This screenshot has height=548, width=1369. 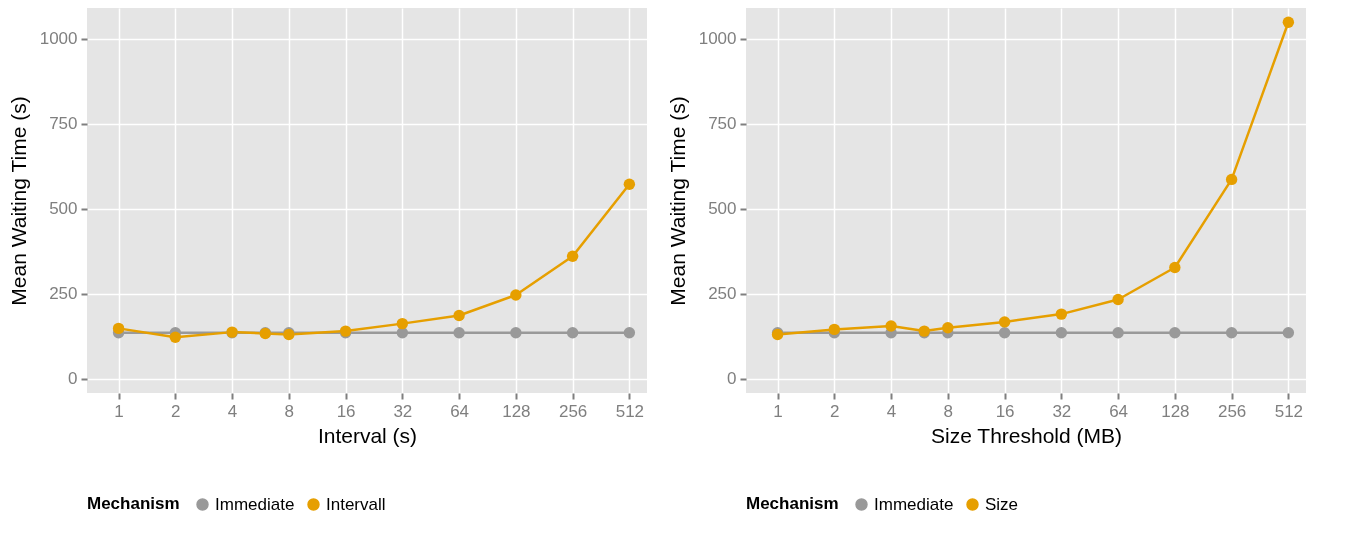 What do you see at coordinates (1026, 435) in the screenshot?
I see `x-axis-title: Size Threshold (MB)` at bounding box center [1026, 435].